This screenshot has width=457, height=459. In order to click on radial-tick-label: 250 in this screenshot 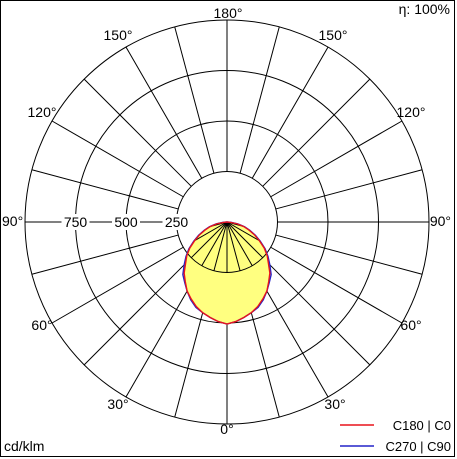, I will do `click(177, 222)`.